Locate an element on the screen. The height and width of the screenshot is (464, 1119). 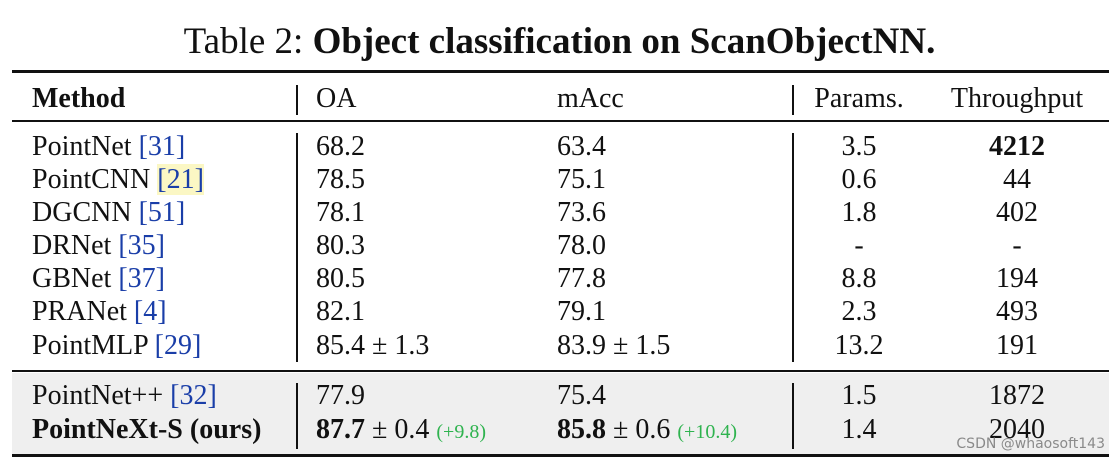
oa-cell: 85.4 ± 1.3 is located at coordinates (373, 345).